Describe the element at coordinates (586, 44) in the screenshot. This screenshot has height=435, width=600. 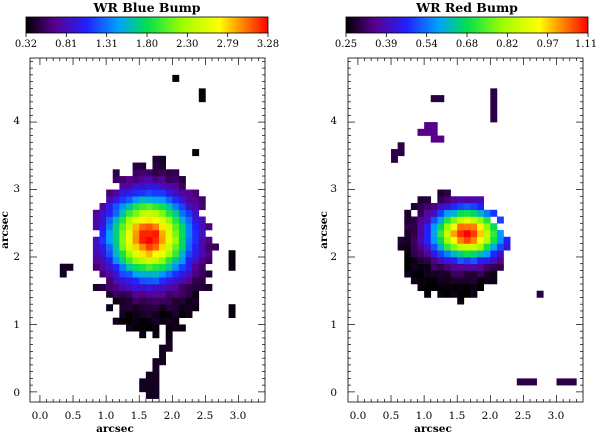
I see `colorbar-tick-label: 1.11` at that location.